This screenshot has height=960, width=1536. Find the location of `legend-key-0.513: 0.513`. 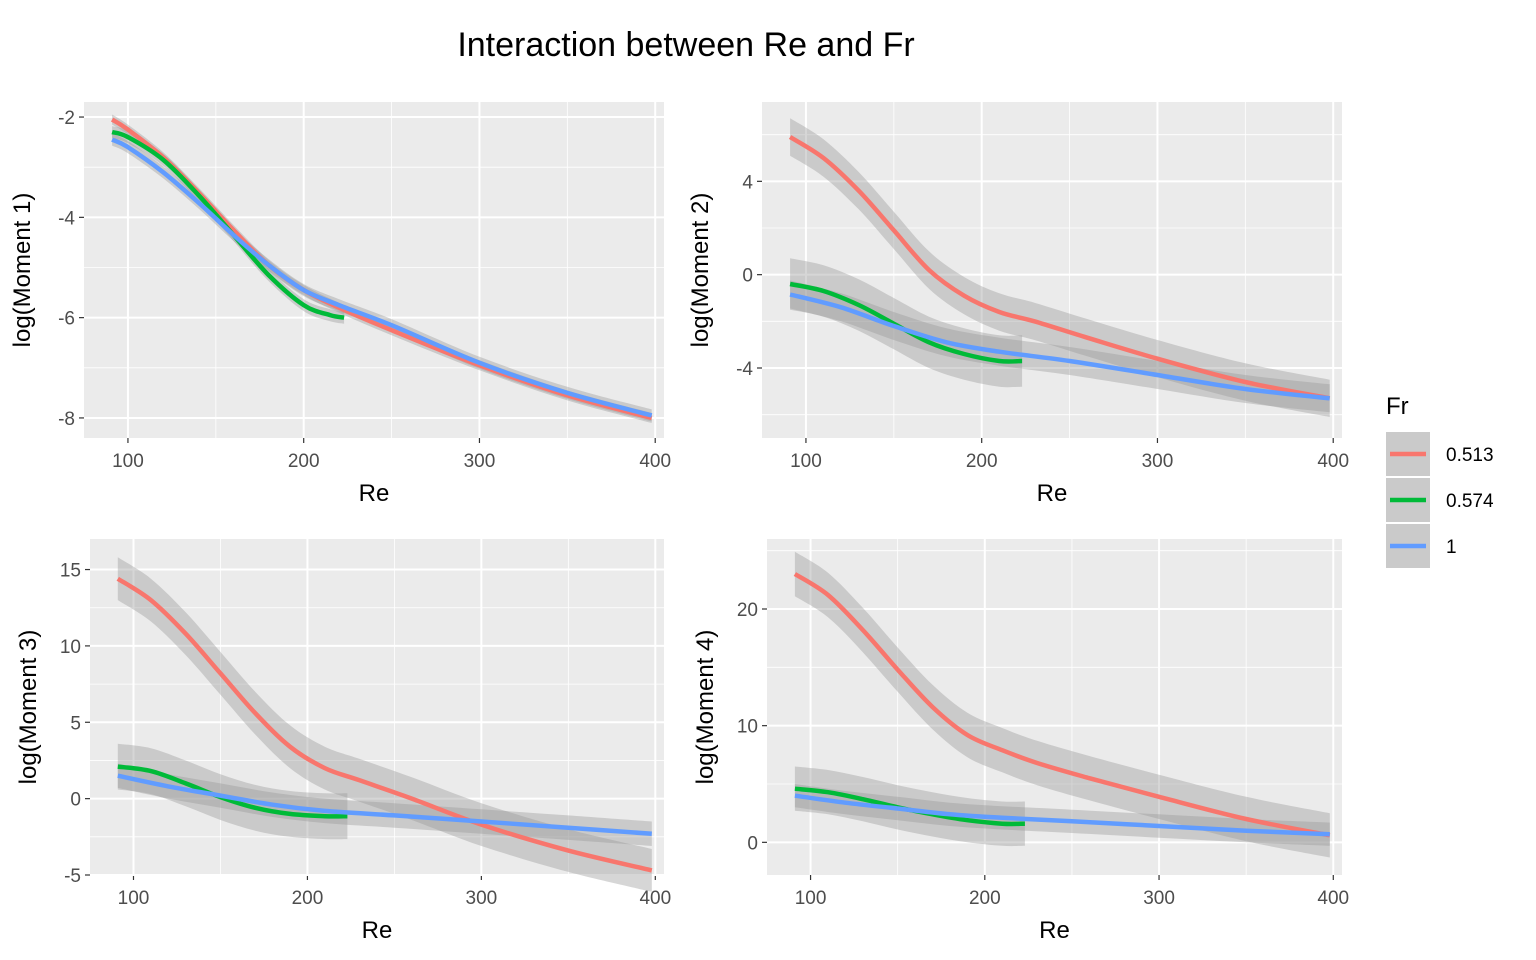

legend-key-0.513: 0.513 is located at coordinates (1440, 454).